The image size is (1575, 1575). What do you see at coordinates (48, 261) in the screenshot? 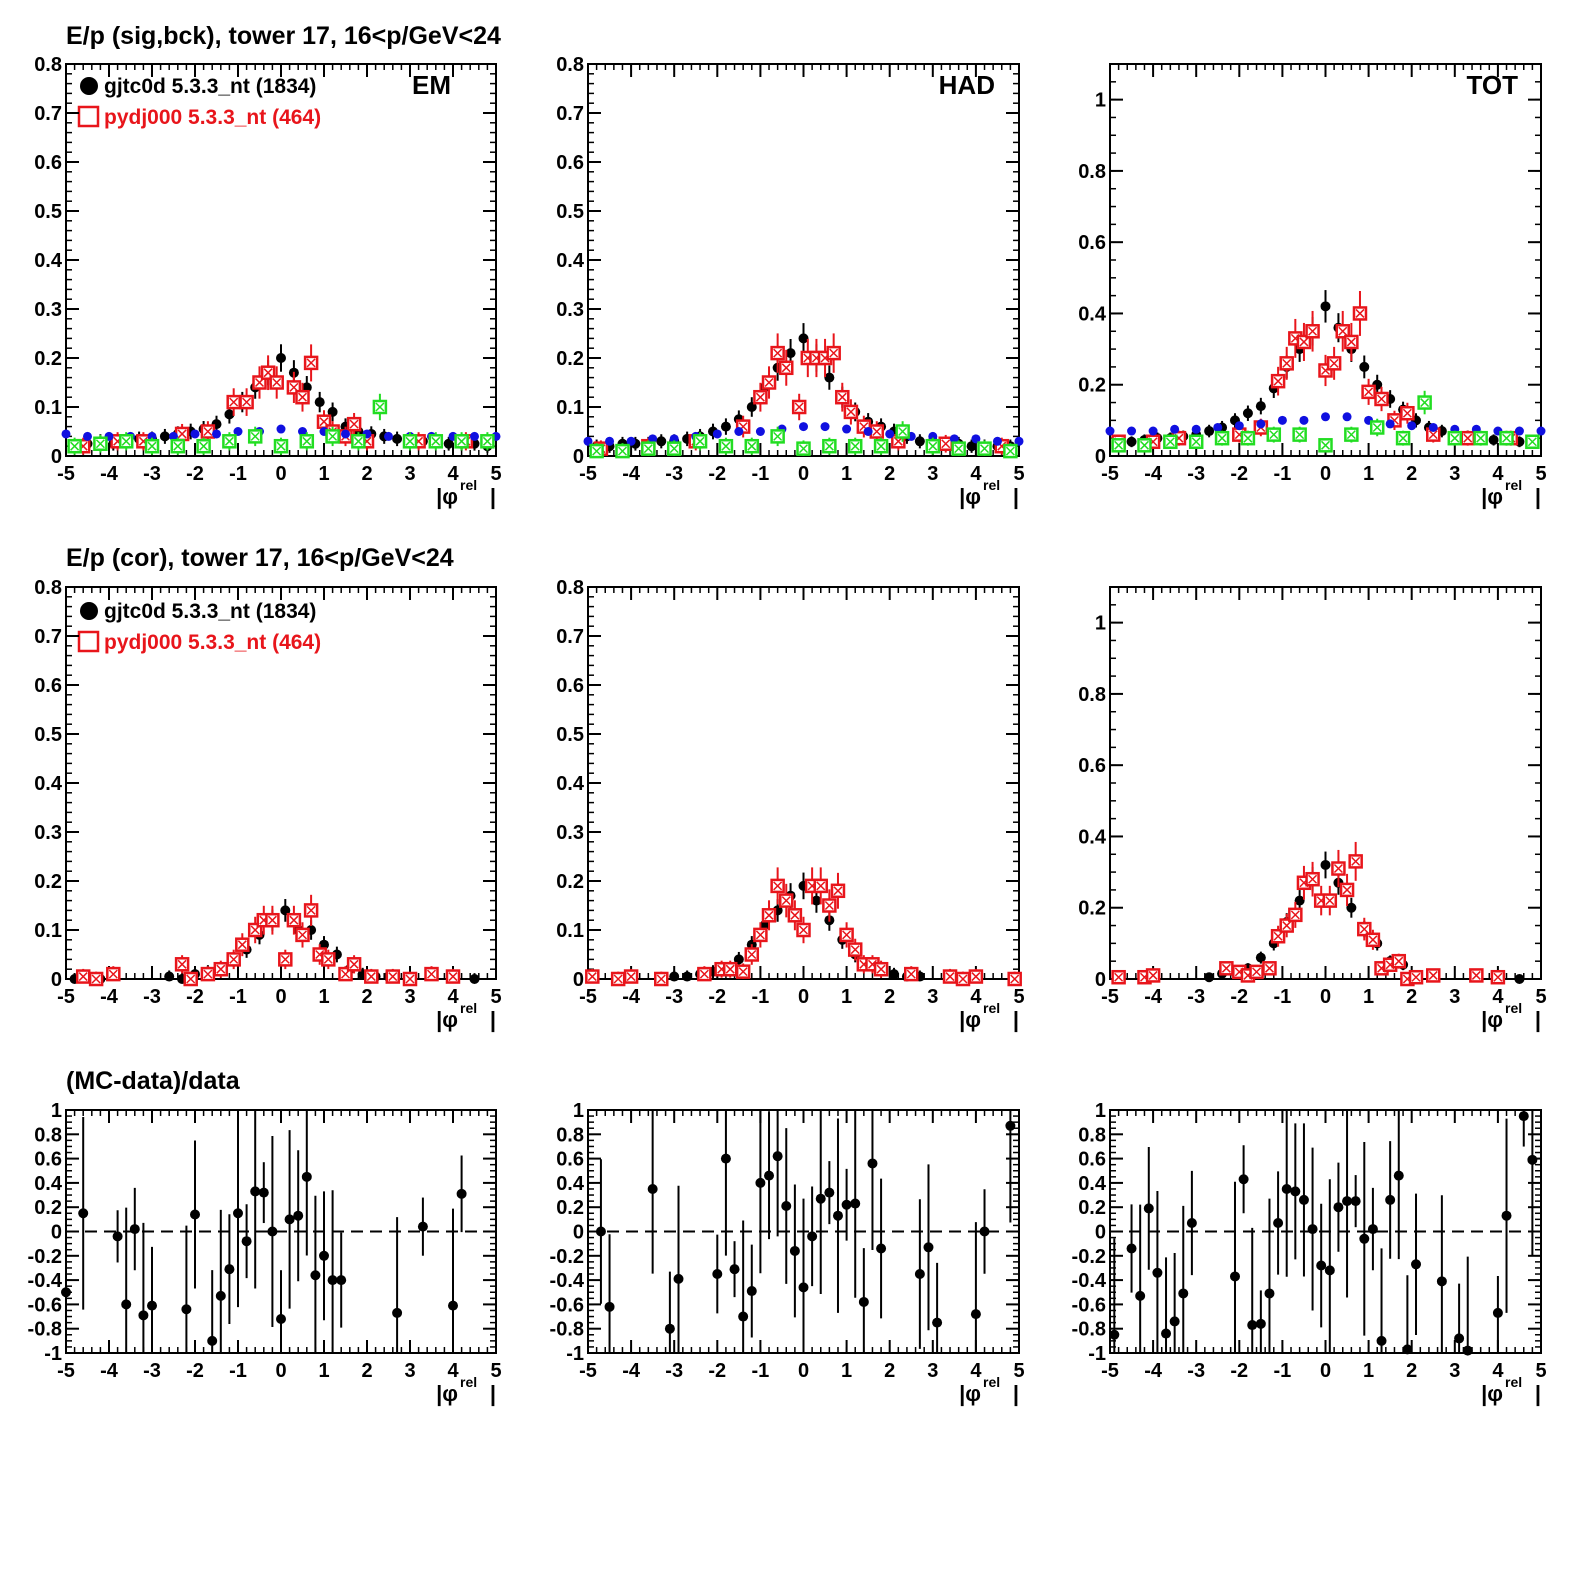
I see `y-tick-label: 0.4` at bounding box center [48, 261].